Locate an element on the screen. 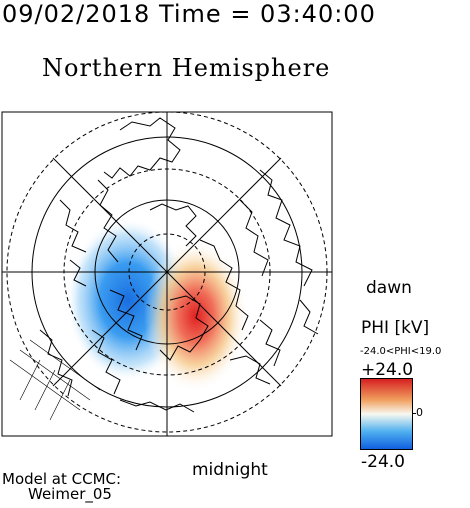 This screenshot has height=508, width=470. legend-range: -24.0<PHI<19.0 is located at coordinates (401, 351).